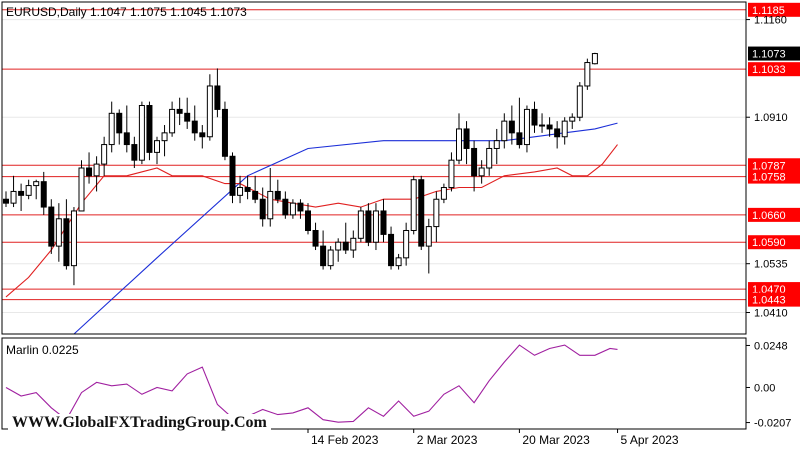  Describe the element at coordinates (771, 118) in the screenshot. I see `price-tick-label: 1.0910` at that location.